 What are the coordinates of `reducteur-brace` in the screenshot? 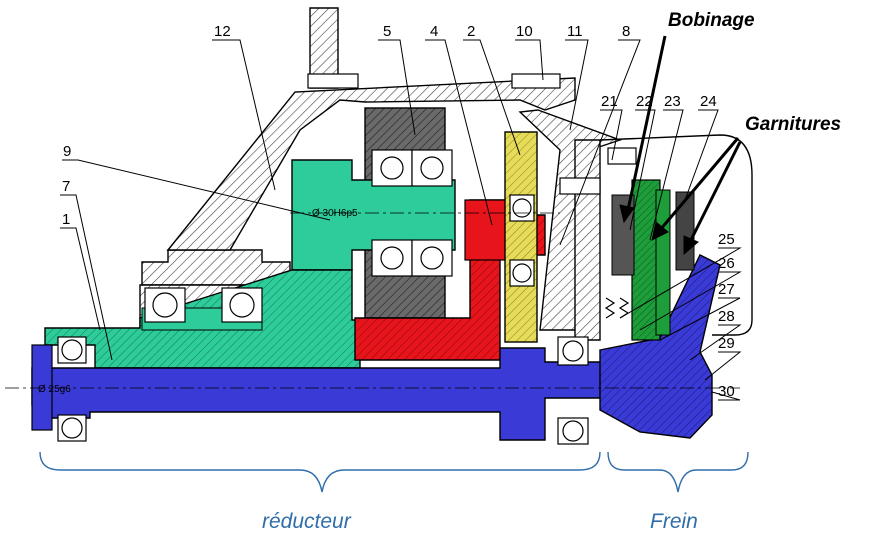 It's located at (320, 472).